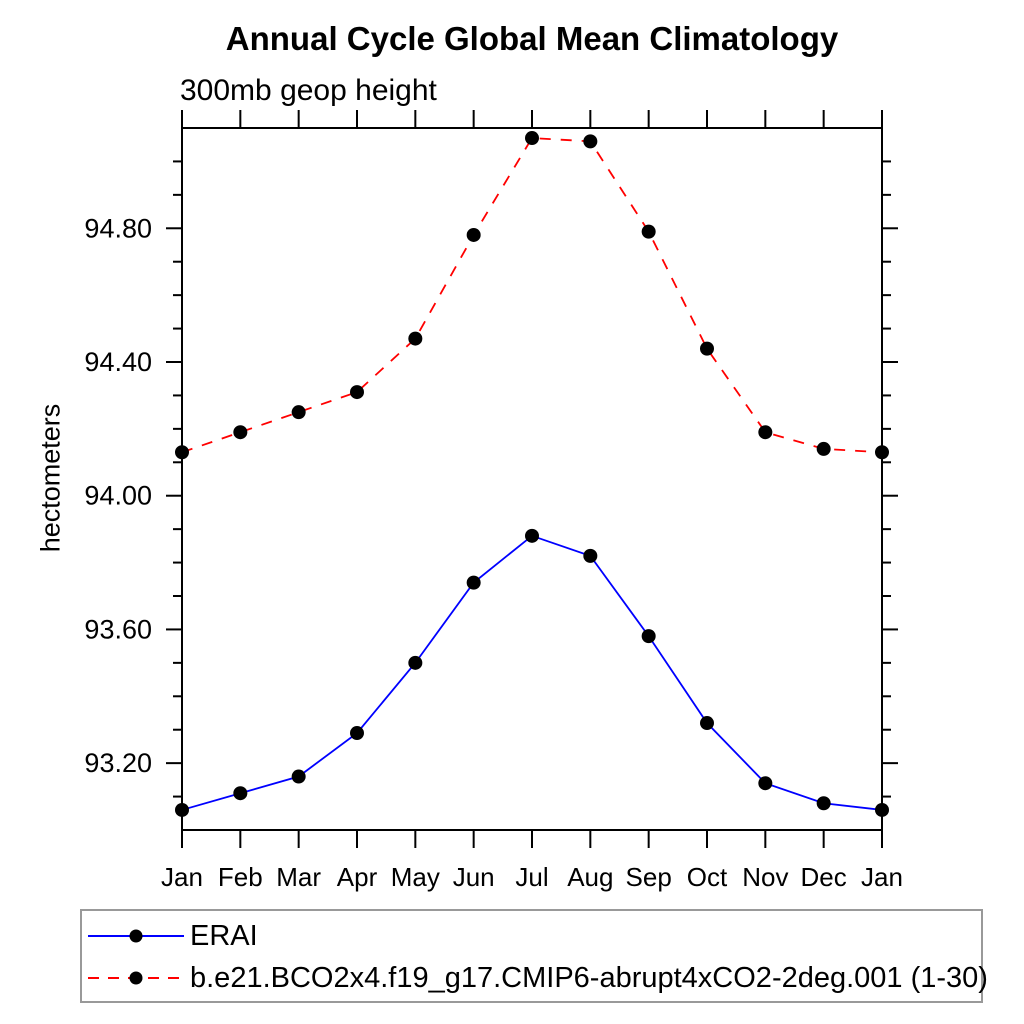  Describe the element at coordinates (118, 362) in the screenshot. I see `y-tick-label: 94.40` at that location.